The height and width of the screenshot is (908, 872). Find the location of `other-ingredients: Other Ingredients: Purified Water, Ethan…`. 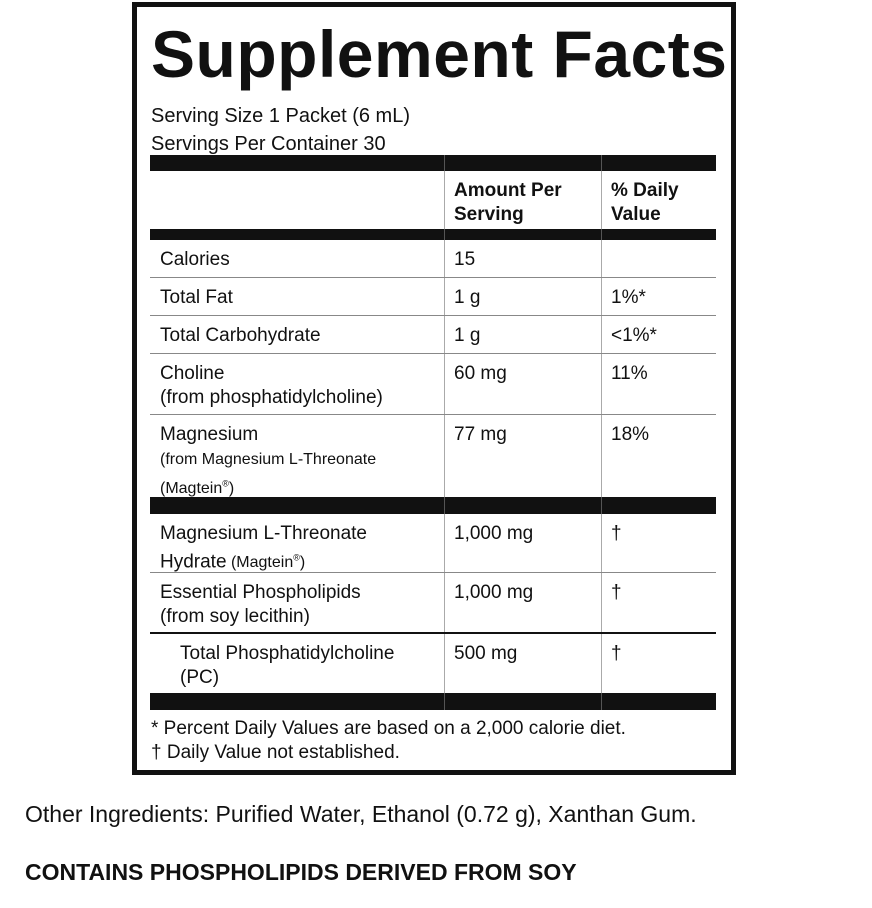

other-ingredients: Other Ingredients: Purified Water, Ethan… is located at coordinates (361, 814).